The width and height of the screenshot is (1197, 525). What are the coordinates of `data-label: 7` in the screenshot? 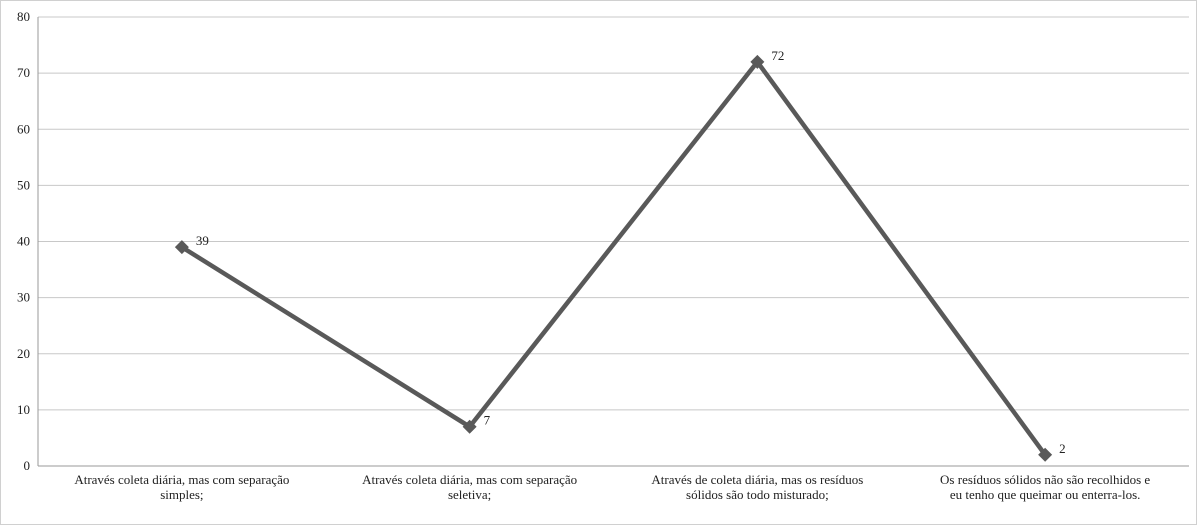 It's located at (487, 420).